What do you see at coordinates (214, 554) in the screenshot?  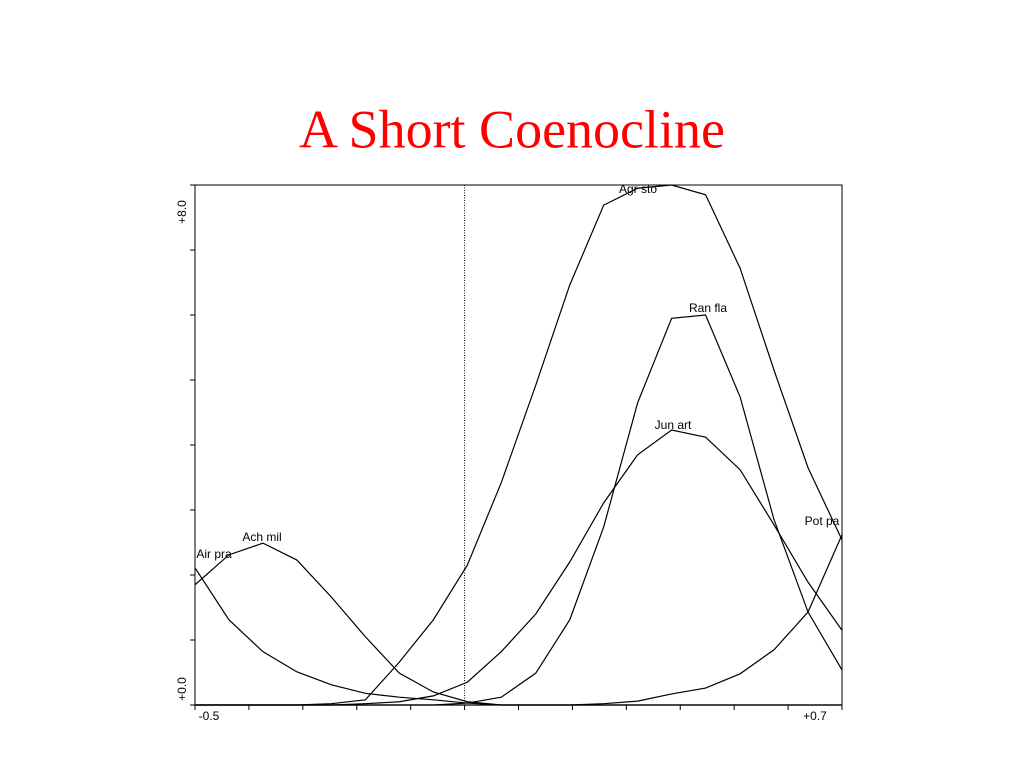 I see `series-label: Air pra` at bounding box center [214, 554].